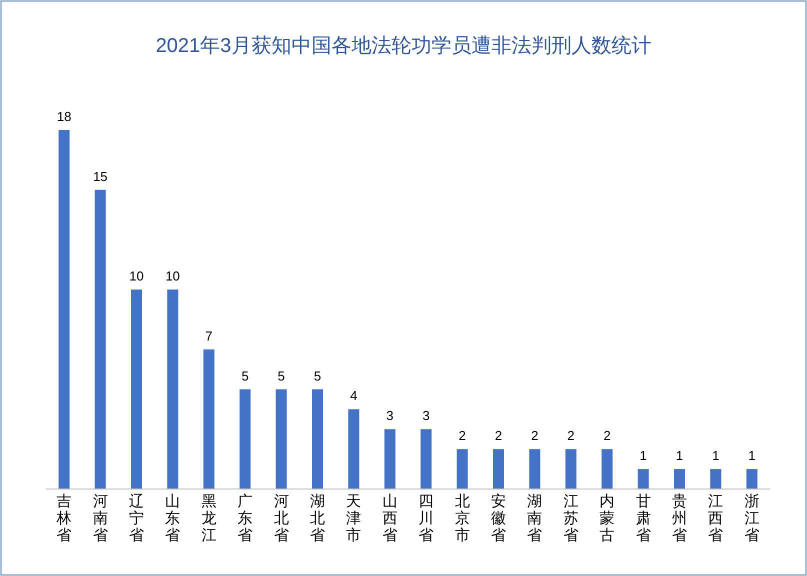  I want to click on data-label: 7, so click(209, 336).